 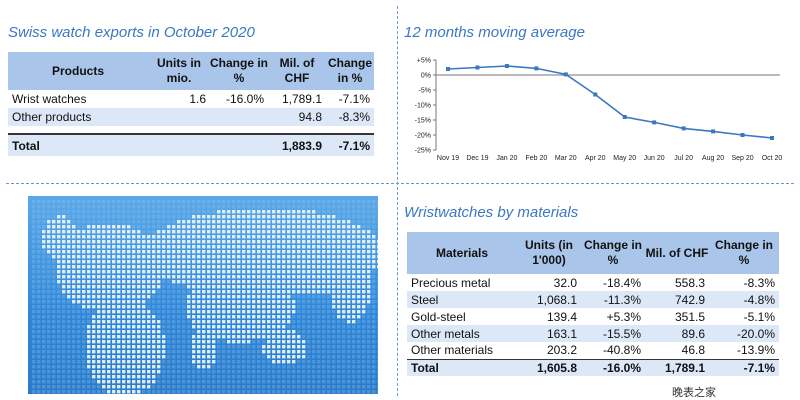 What do you see at coordinates (693, 350) in the screenshot?
I see `row-chf: 46.8` at bounding box center [693, 350].